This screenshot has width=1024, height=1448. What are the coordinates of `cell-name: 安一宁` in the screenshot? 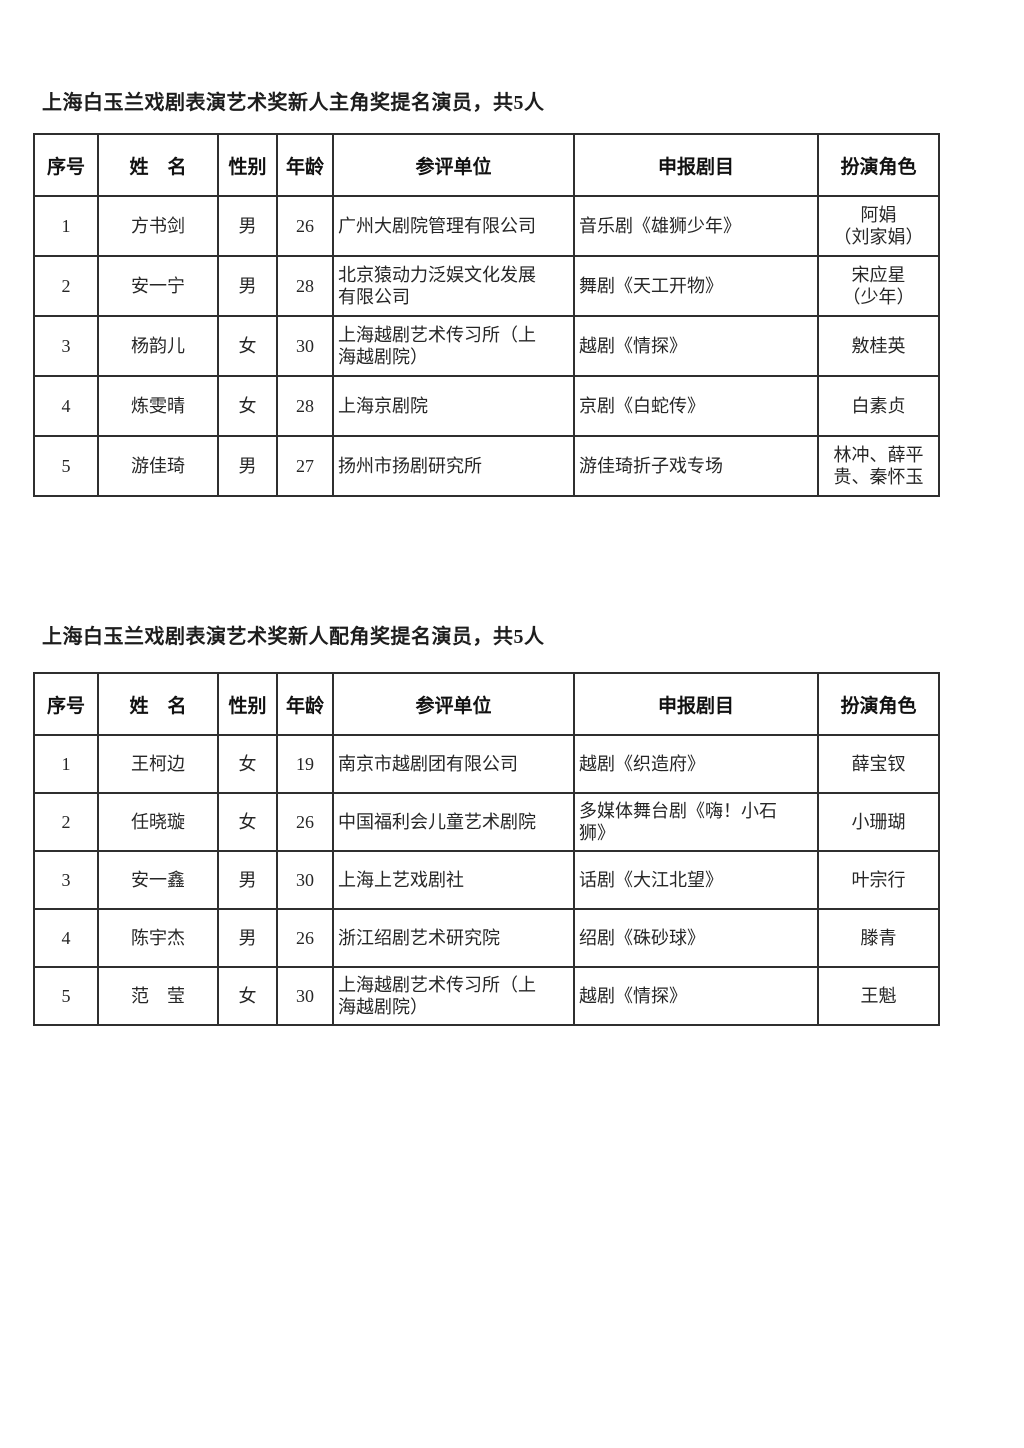 It's located at (158, 286).